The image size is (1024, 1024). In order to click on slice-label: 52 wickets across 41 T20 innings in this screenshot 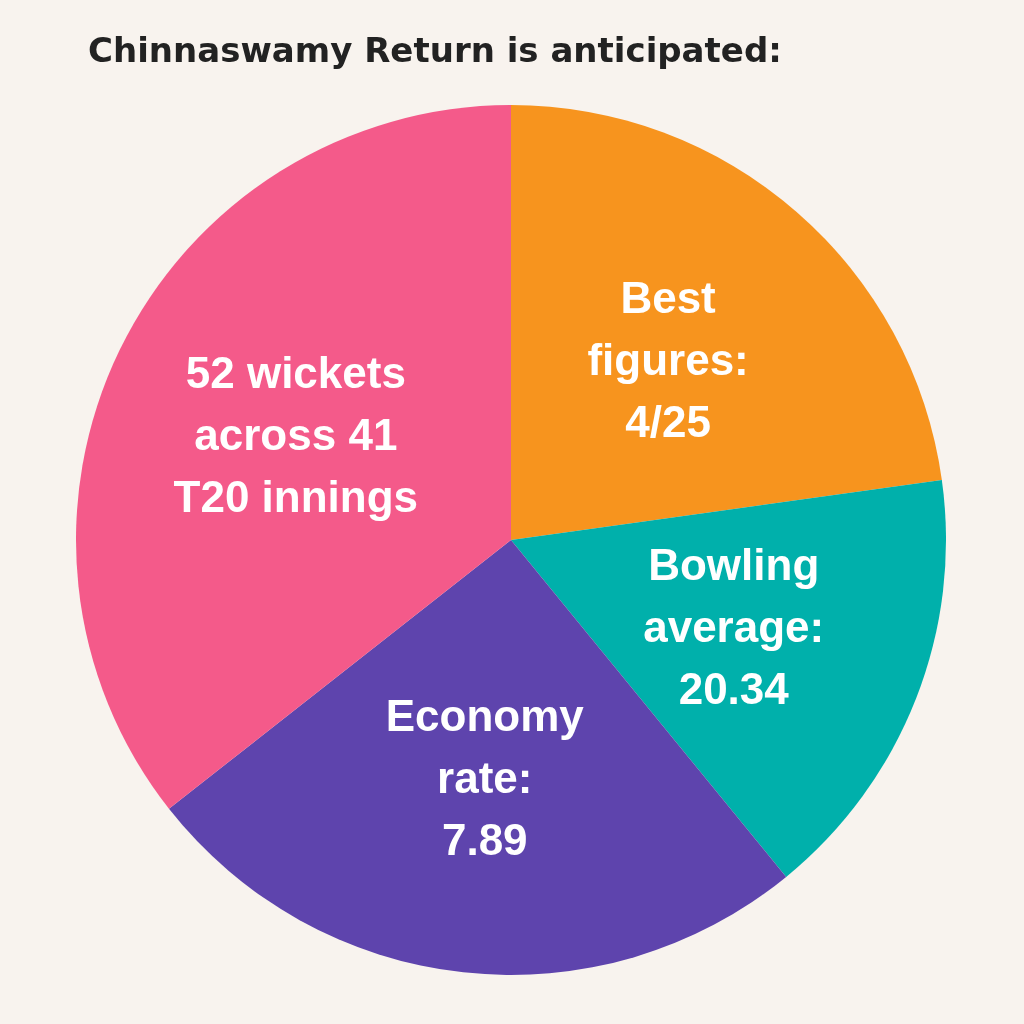, I will do `click(296, 435)`.